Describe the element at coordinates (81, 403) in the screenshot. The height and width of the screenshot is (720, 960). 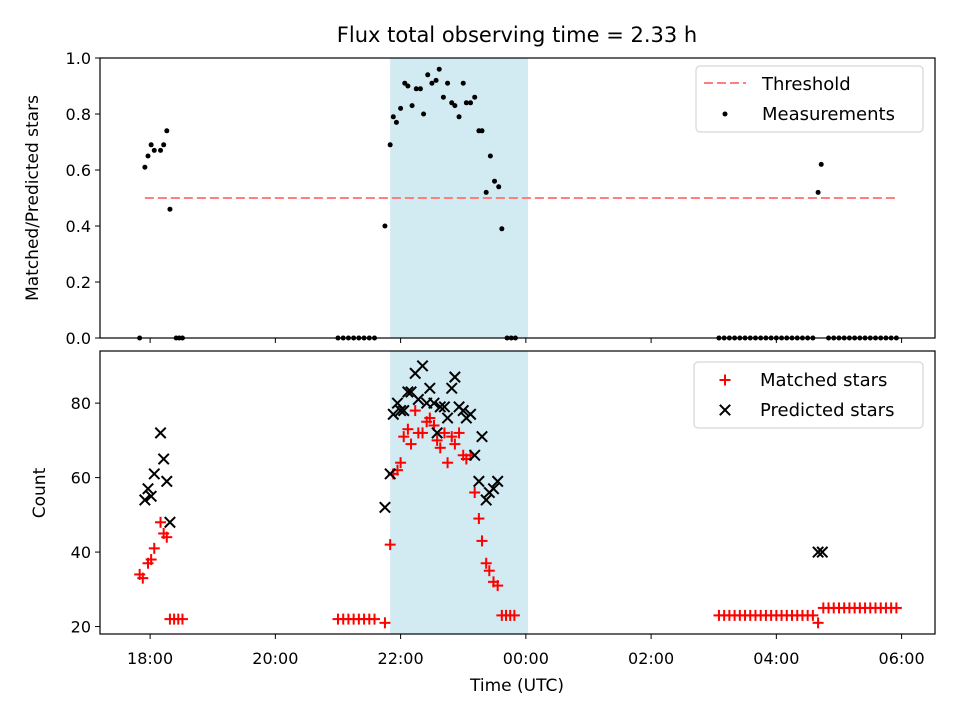
I see `bottom-y-tick-label: 80` at that location.